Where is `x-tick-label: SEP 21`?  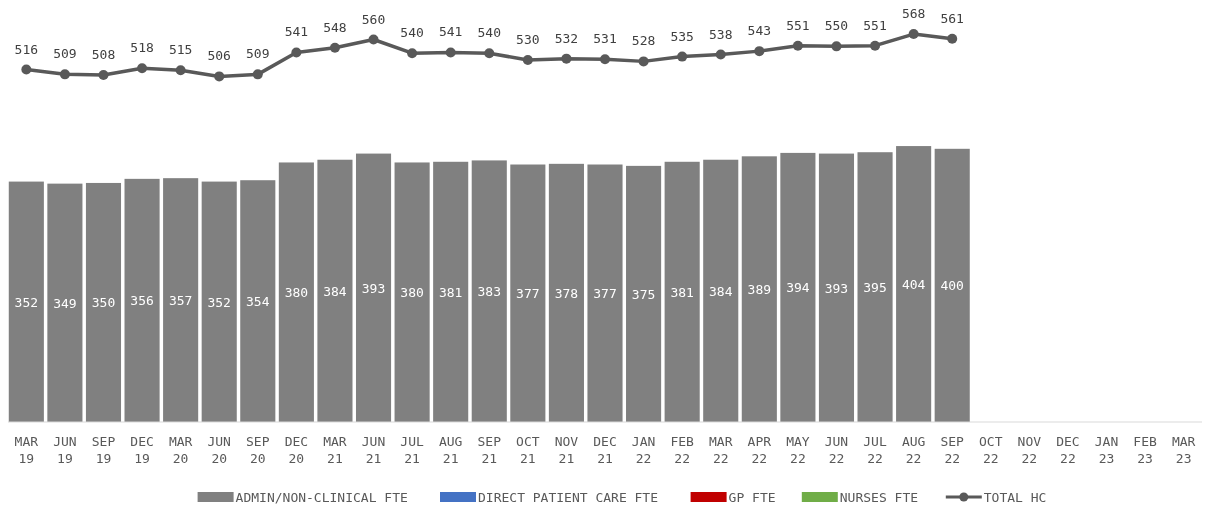 x-tick-label: SEP 21 is located at coordinates (489, 450).